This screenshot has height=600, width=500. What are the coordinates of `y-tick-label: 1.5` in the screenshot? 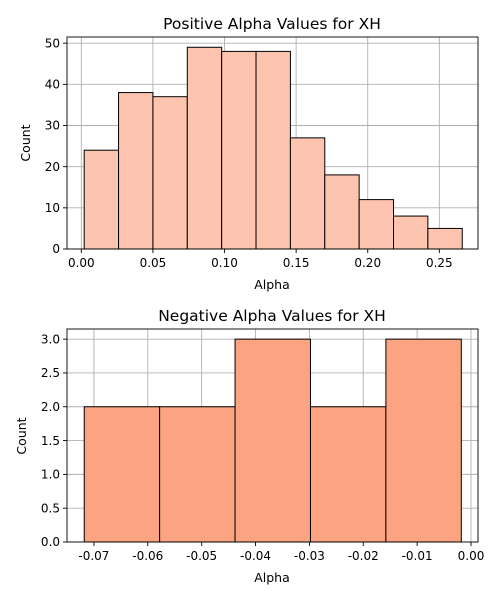 It's located at (50, 441).